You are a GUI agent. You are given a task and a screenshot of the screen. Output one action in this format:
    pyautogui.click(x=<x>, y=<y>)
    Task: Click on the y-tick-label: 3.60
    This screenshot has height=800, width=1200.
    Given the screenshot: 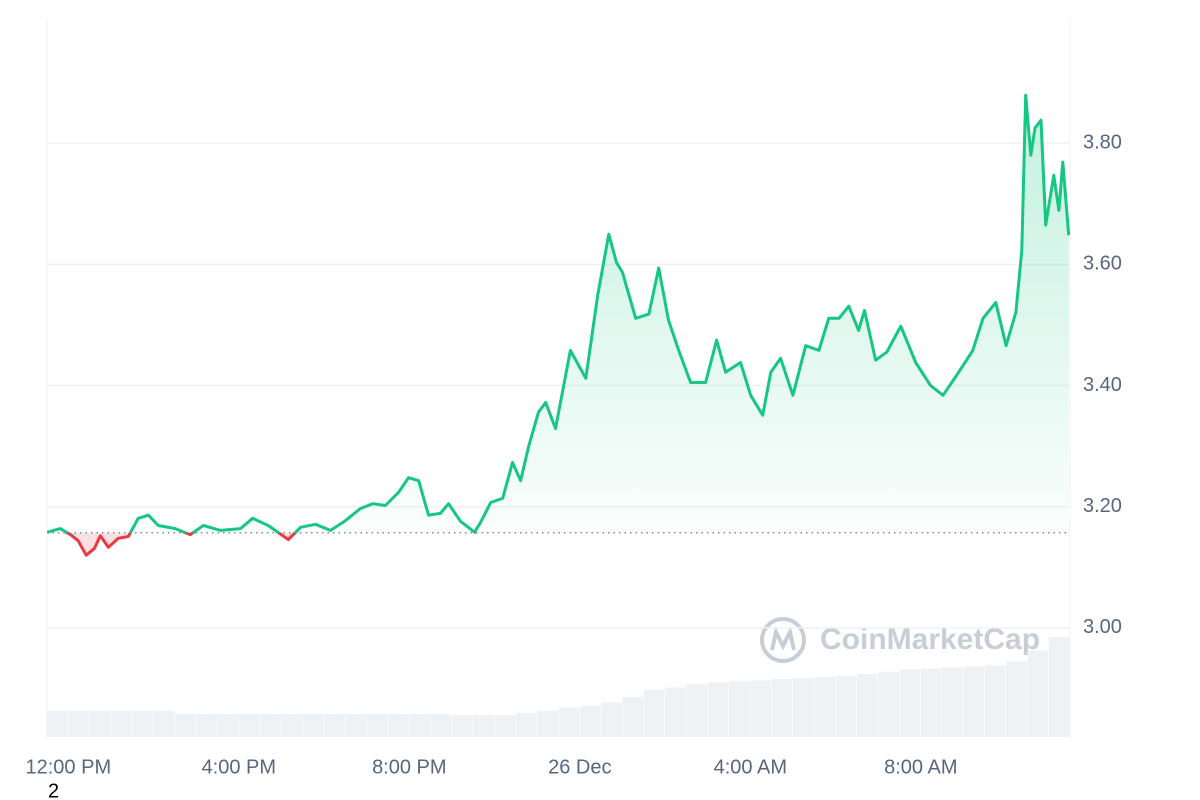 What is the action you would take?
    pyautogui.click(x=1102, y=264)
    